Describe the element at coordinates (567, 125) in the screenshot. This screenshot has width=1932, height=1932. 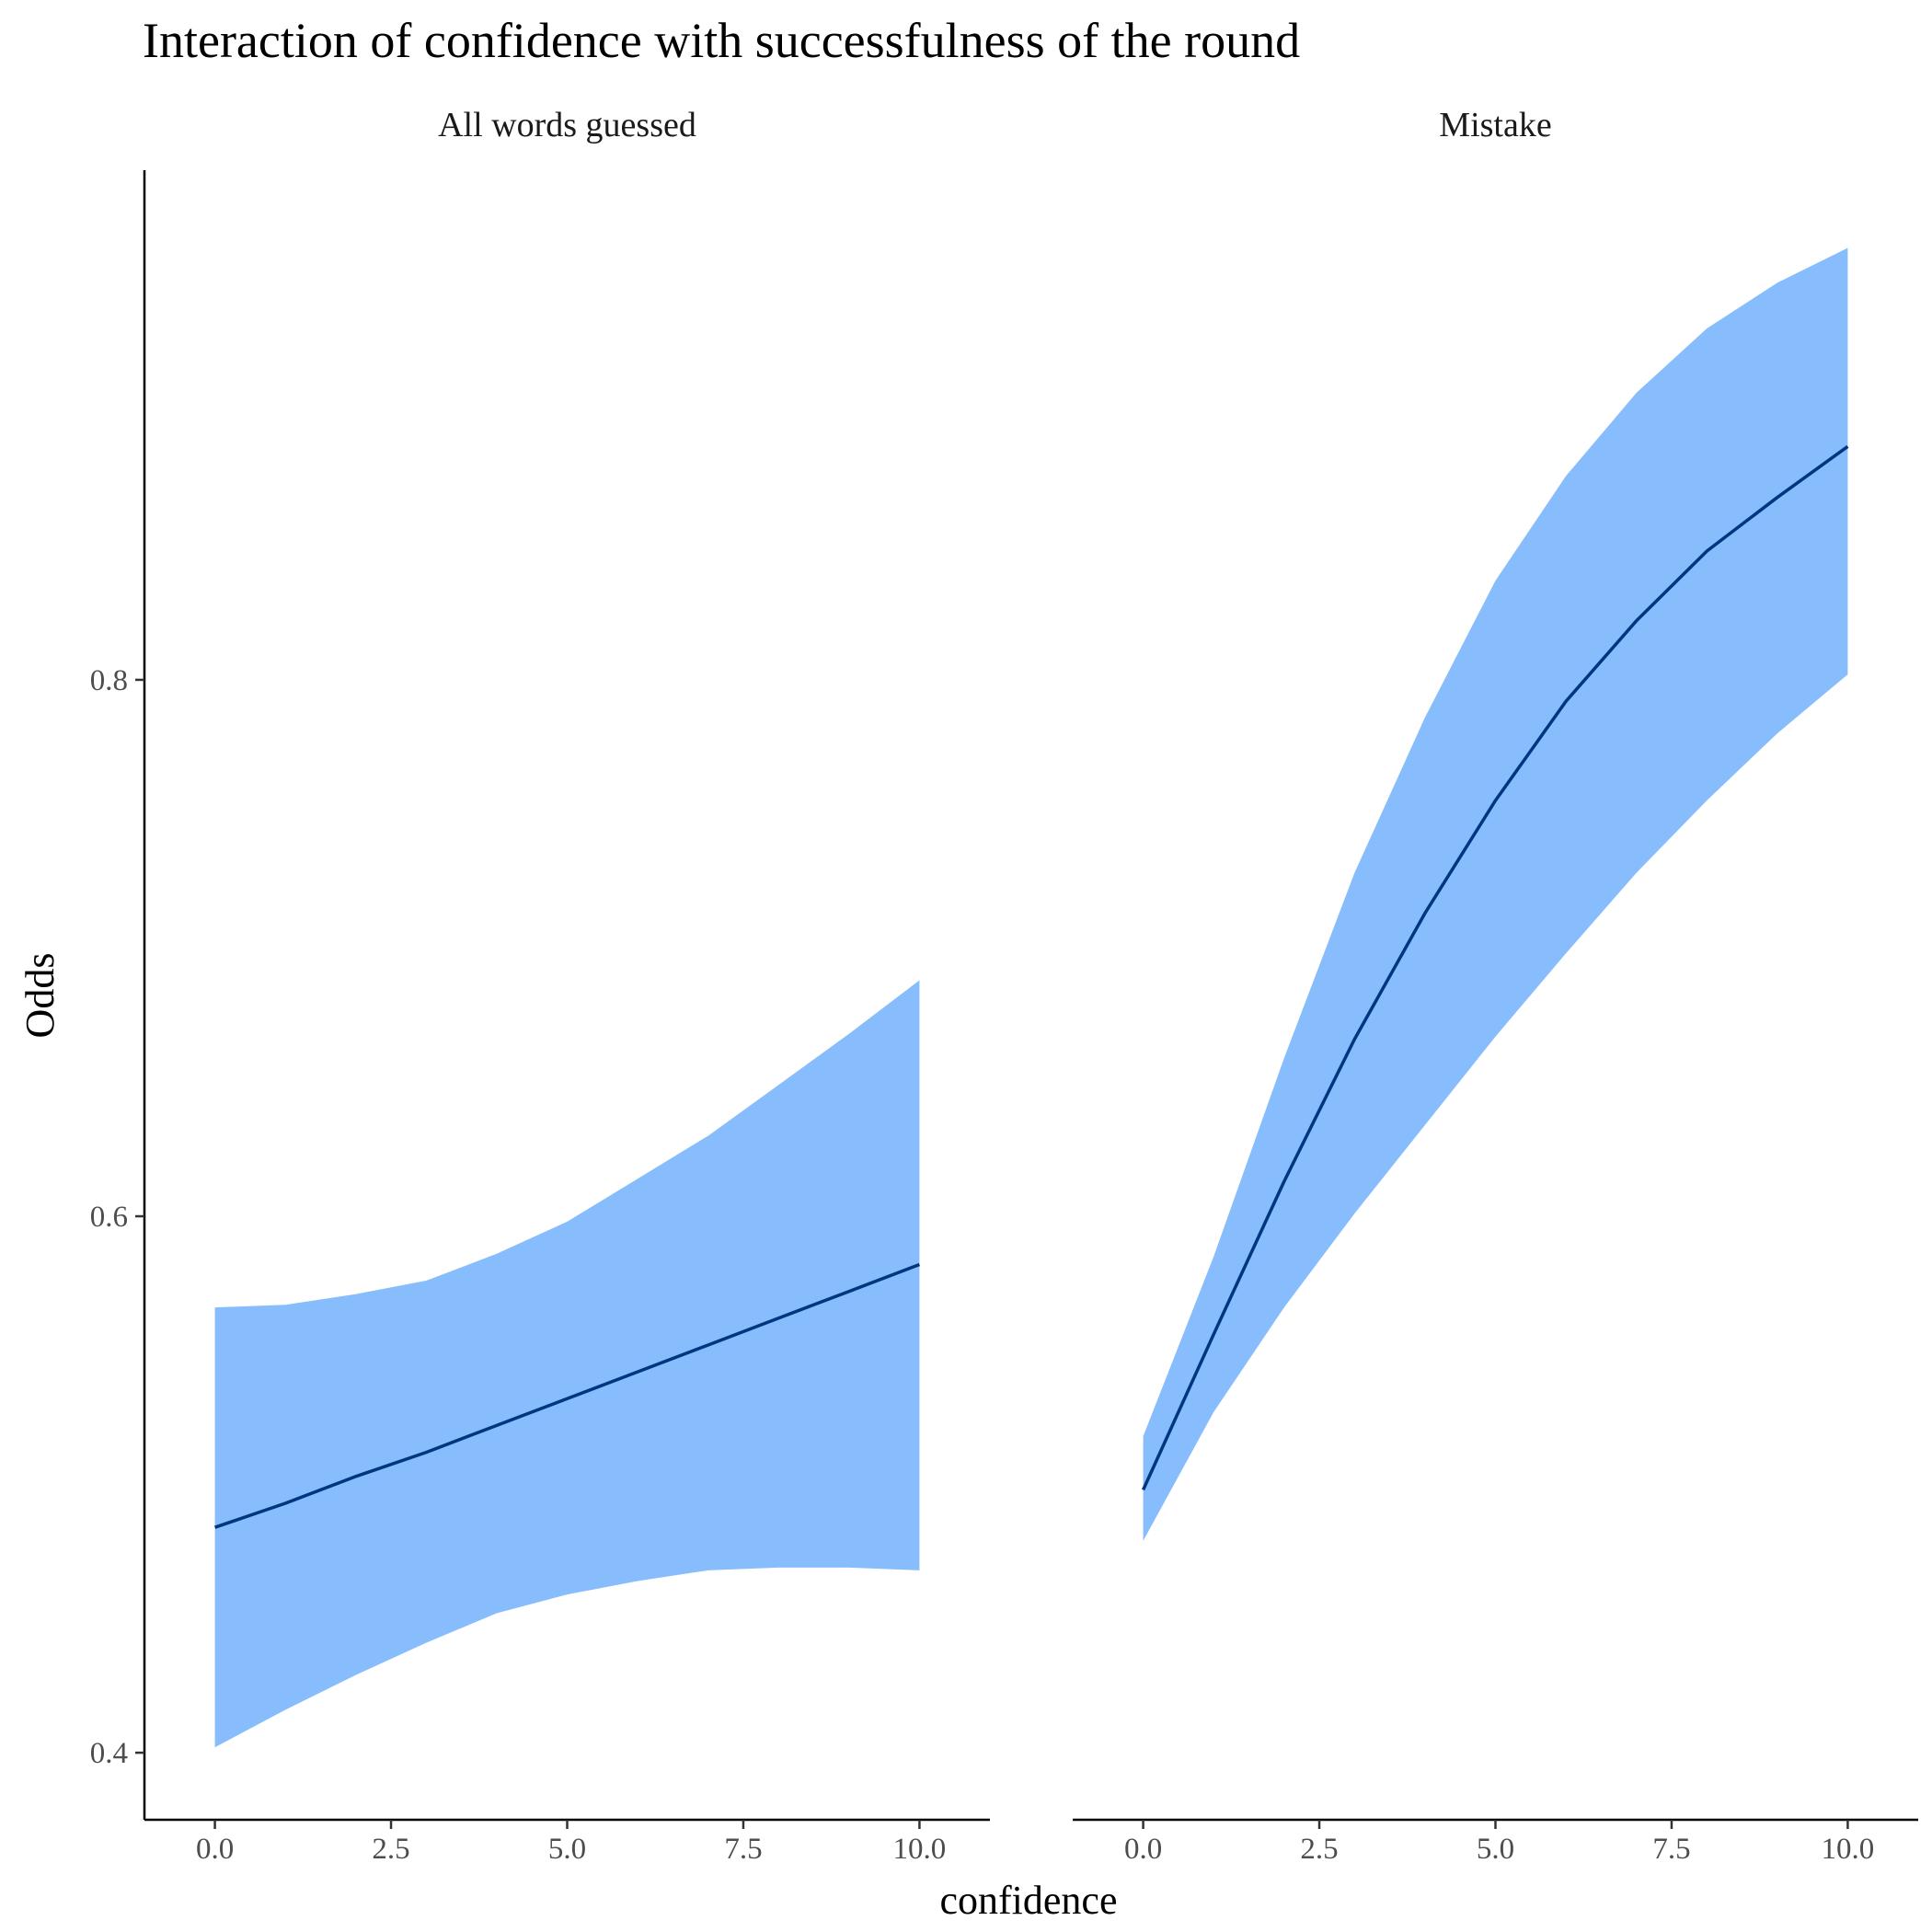
I see `panel-strip-label: All words guessed` at that location.